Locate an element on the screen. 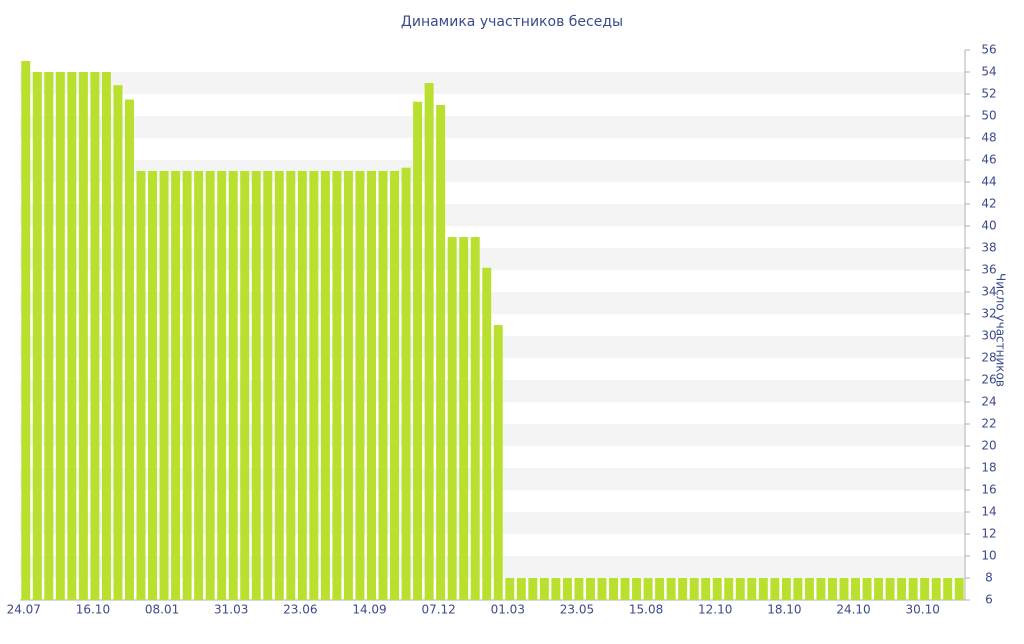 The image size is (1024, 644). y-tick-label: 24 is located at coordinates (988, 402).